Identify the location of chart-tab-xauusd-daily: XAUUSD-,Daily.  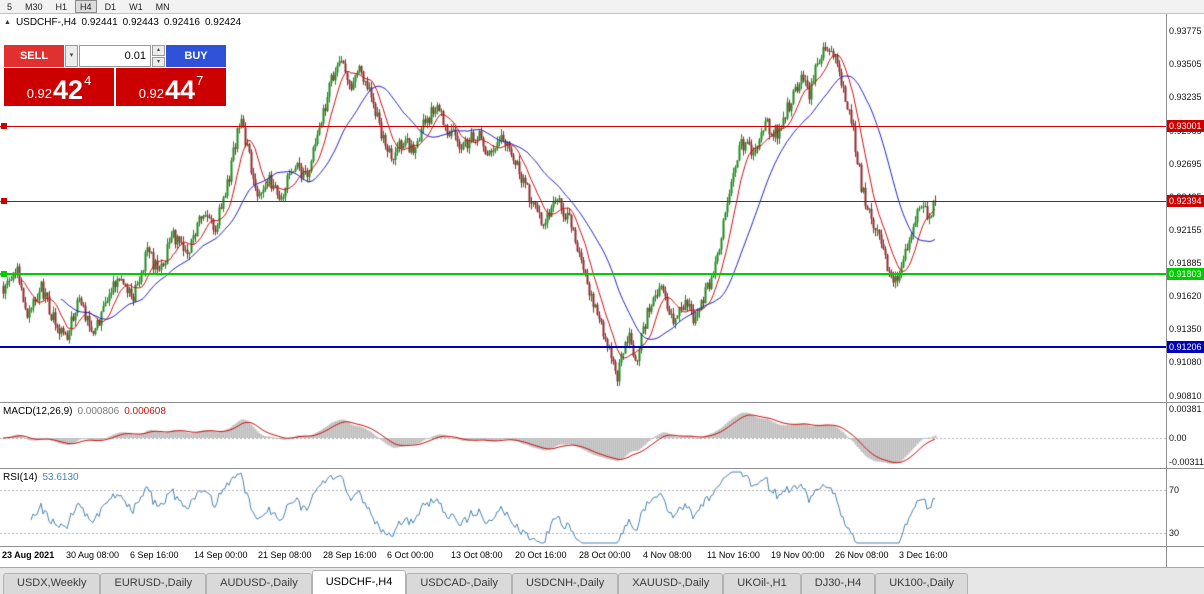
(671, 583).